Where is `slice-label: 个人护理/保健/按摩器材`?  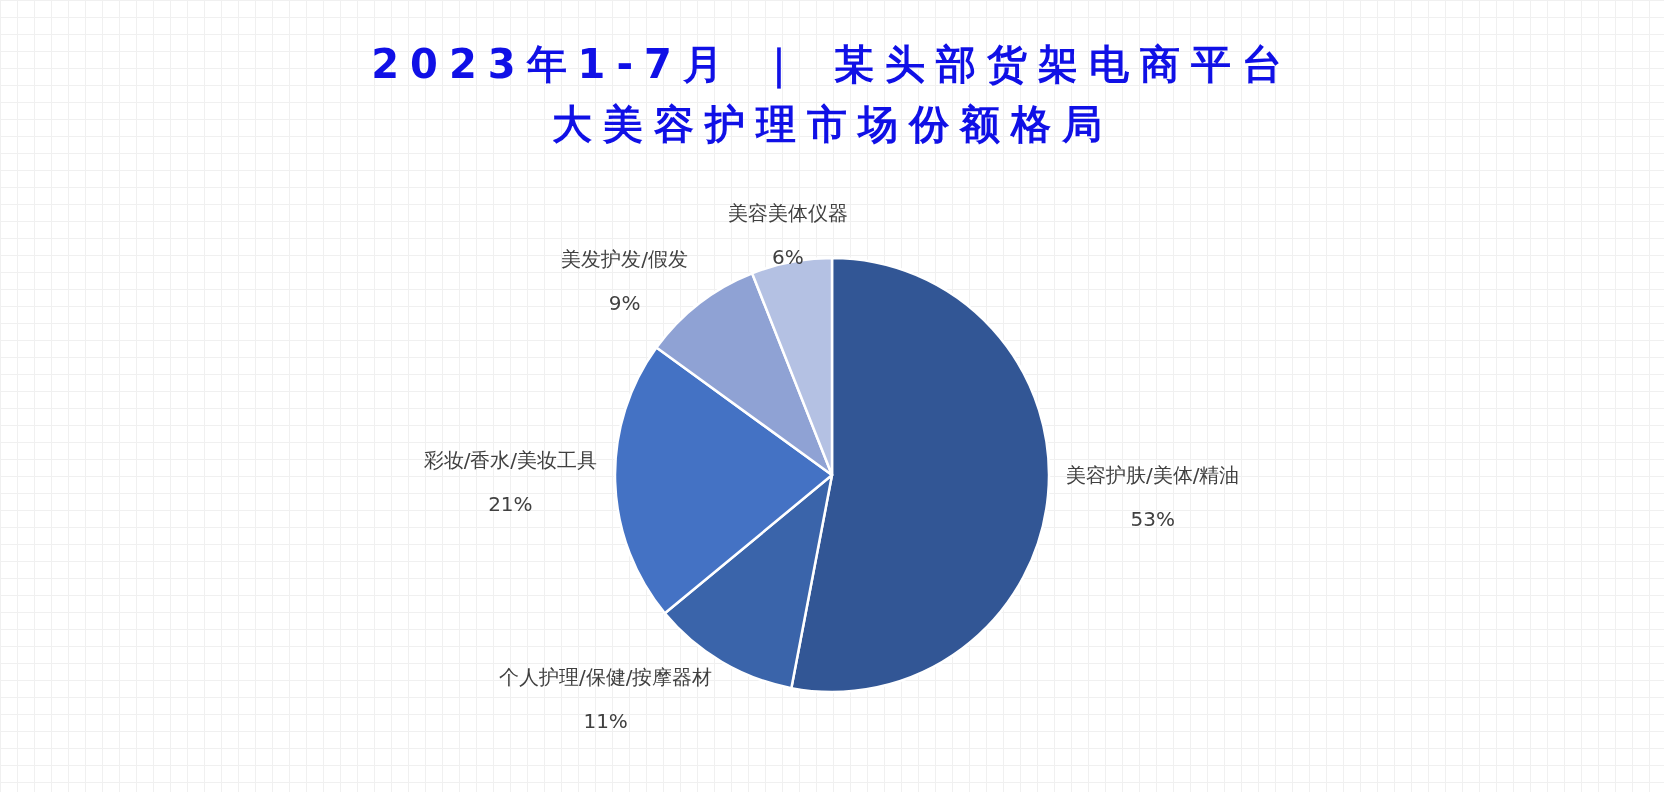
slice-label: 个人护理/保健/按摩器材 is located at coordinates (605, 677).